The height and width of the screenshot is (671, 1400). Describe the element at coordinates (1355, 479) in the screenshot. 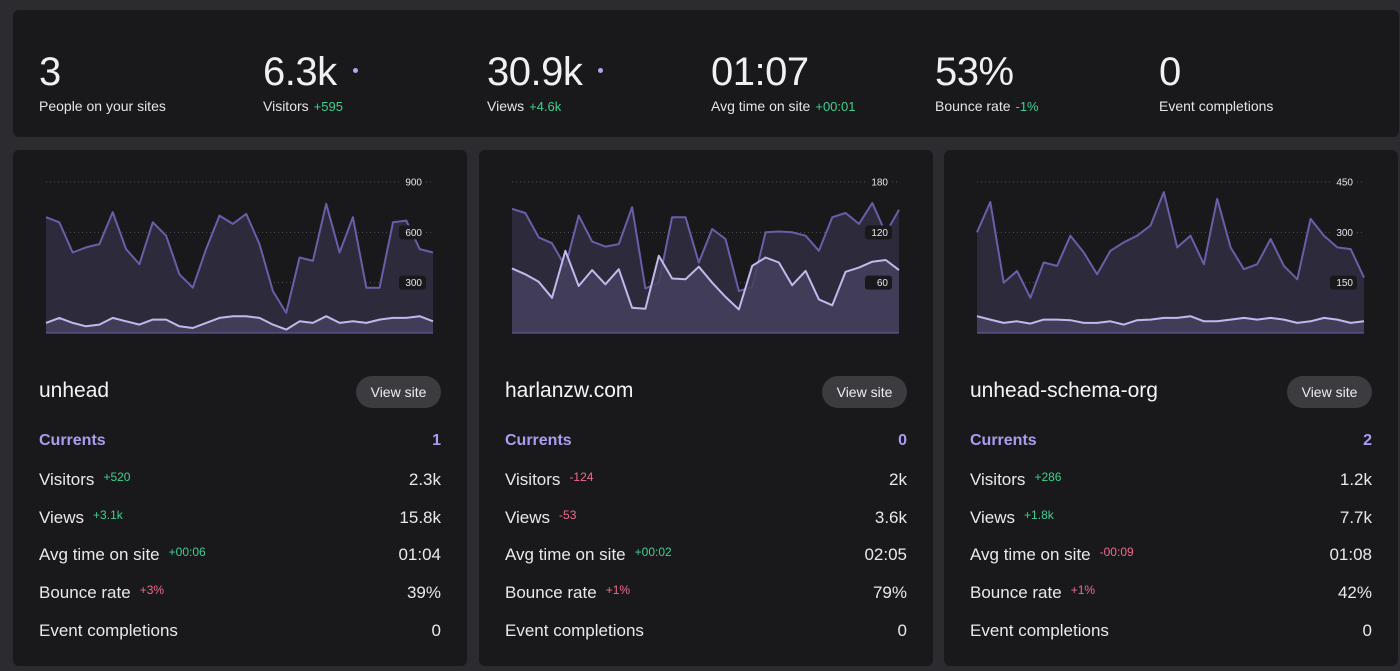

I see `metric-value: 1.2k` at that location.